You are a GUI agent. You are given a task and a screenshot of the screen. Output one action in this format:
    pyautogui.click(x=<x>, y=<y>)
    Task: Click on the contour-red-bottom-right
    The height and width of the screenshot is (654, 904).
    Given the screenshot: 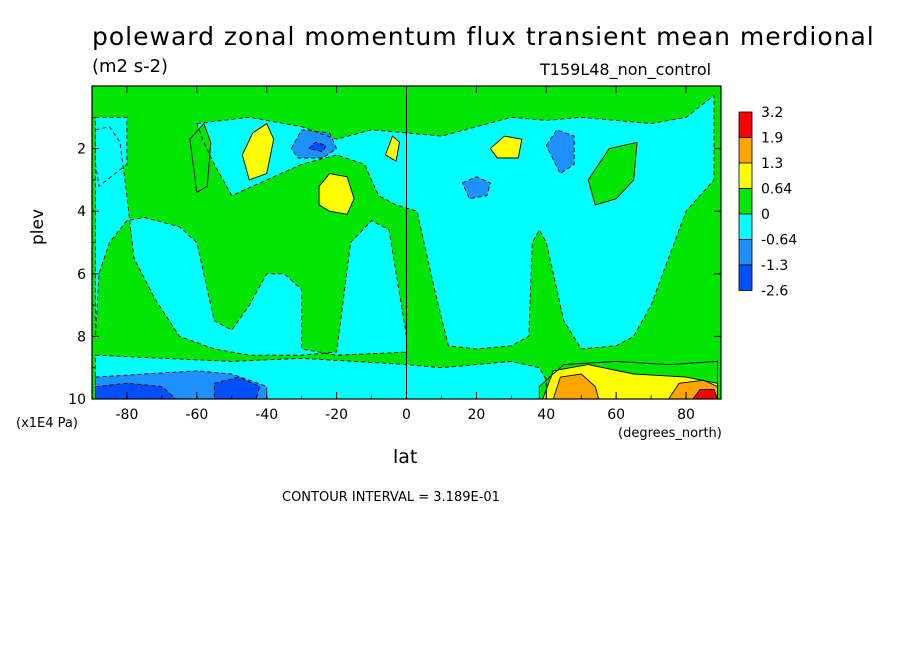 What is the action you would take?
    pyautogui.click(x=705, y=394)
    